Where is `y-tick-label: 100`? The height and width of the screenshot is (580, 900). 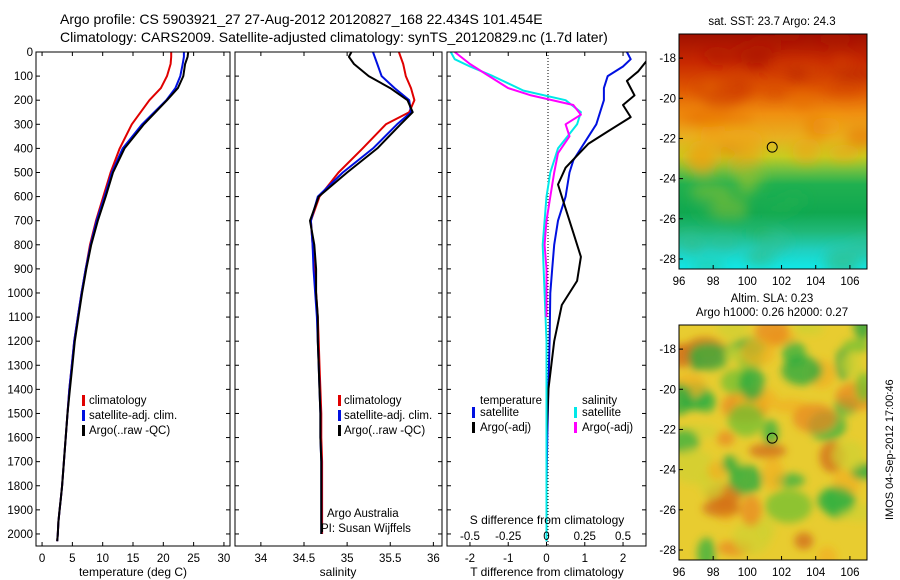 y-tick-label: 100 is located at coordinates (23, 77).